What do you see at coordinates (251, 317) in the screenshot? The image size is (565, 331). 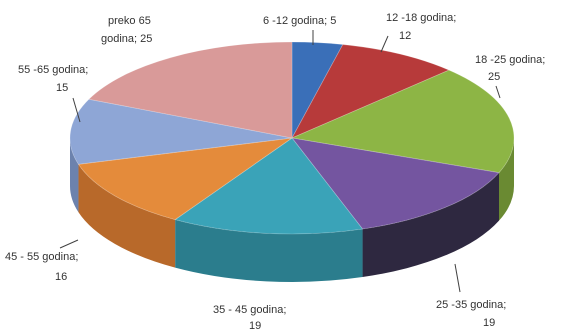 I see `data-label-35-45: 35 - 45 godina; 19` at bounding box center [251, 317].